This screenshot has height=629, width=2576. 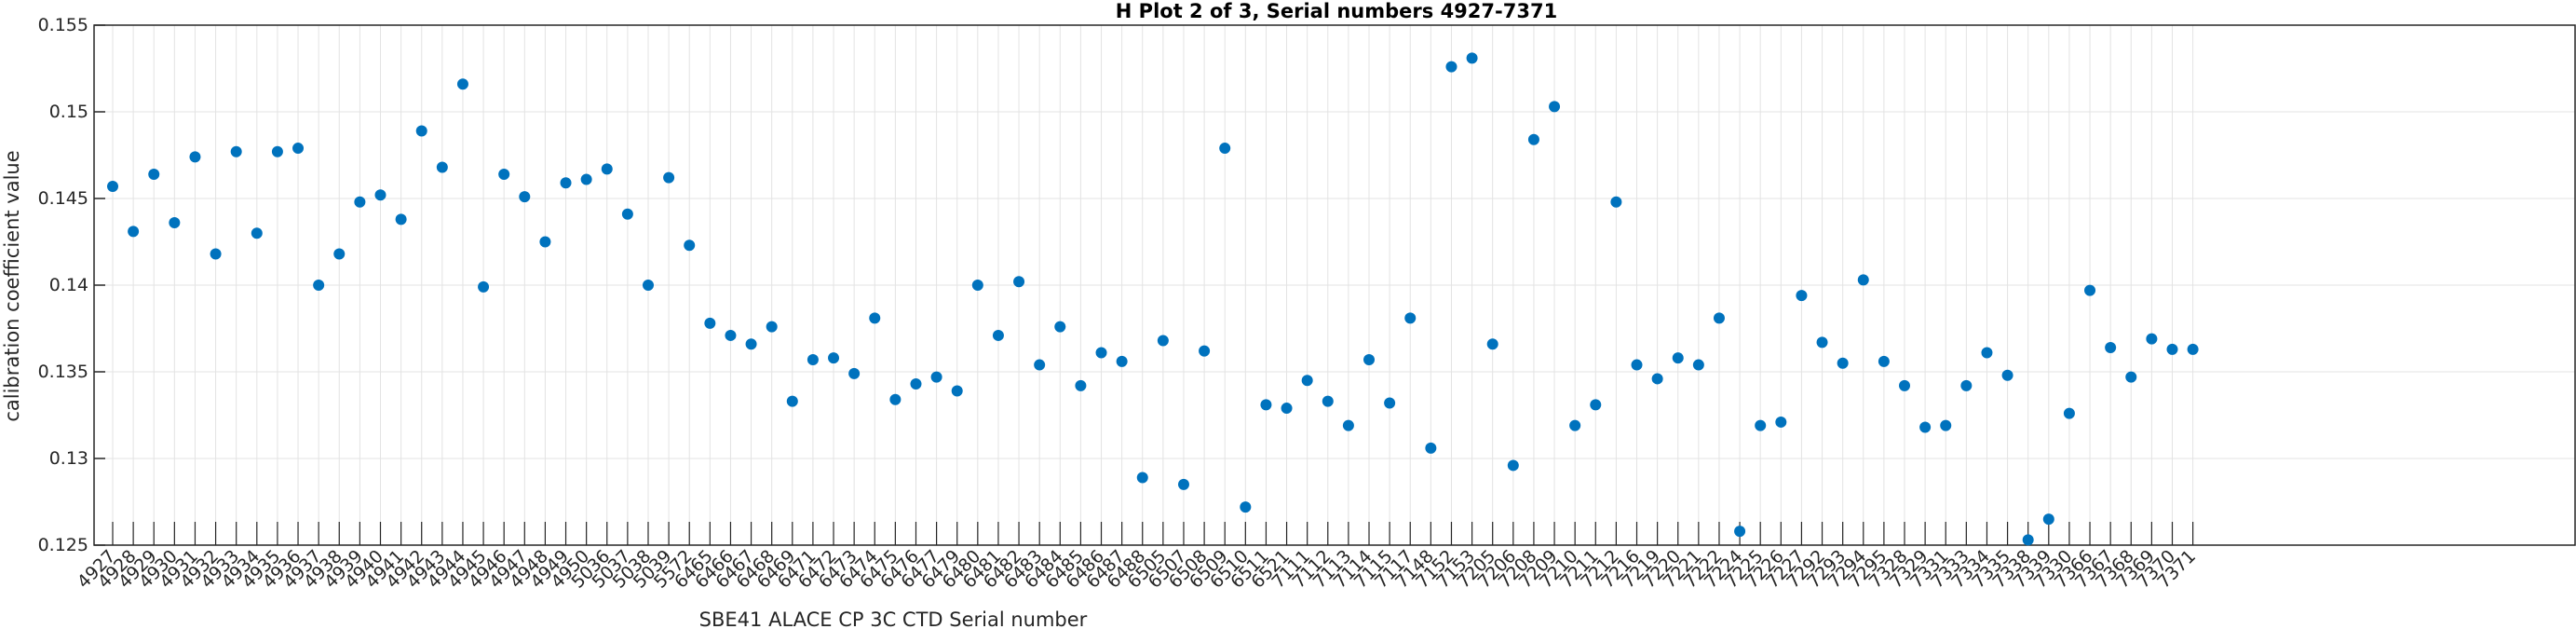 What do you see at coordinates (893, 618) in the screenshot?
I see `x-axis-label: SBE41 ALACE CP 3C CTD Serial number` at bounding box center [893, 618].